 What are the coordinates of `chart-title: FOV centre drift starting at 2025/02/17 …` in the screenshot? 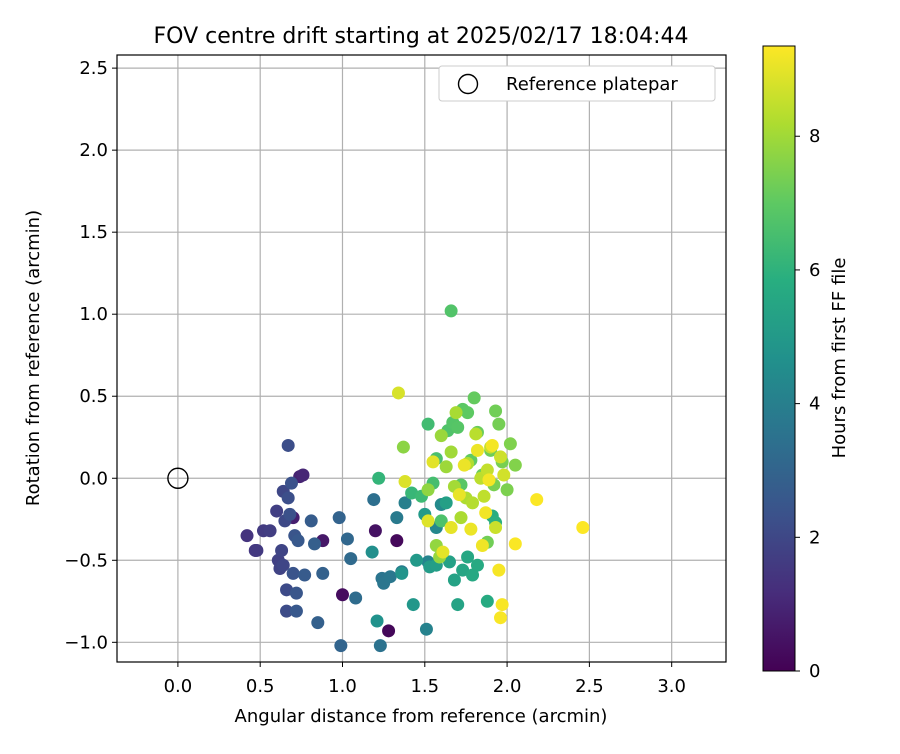 It's located at (421, 36).